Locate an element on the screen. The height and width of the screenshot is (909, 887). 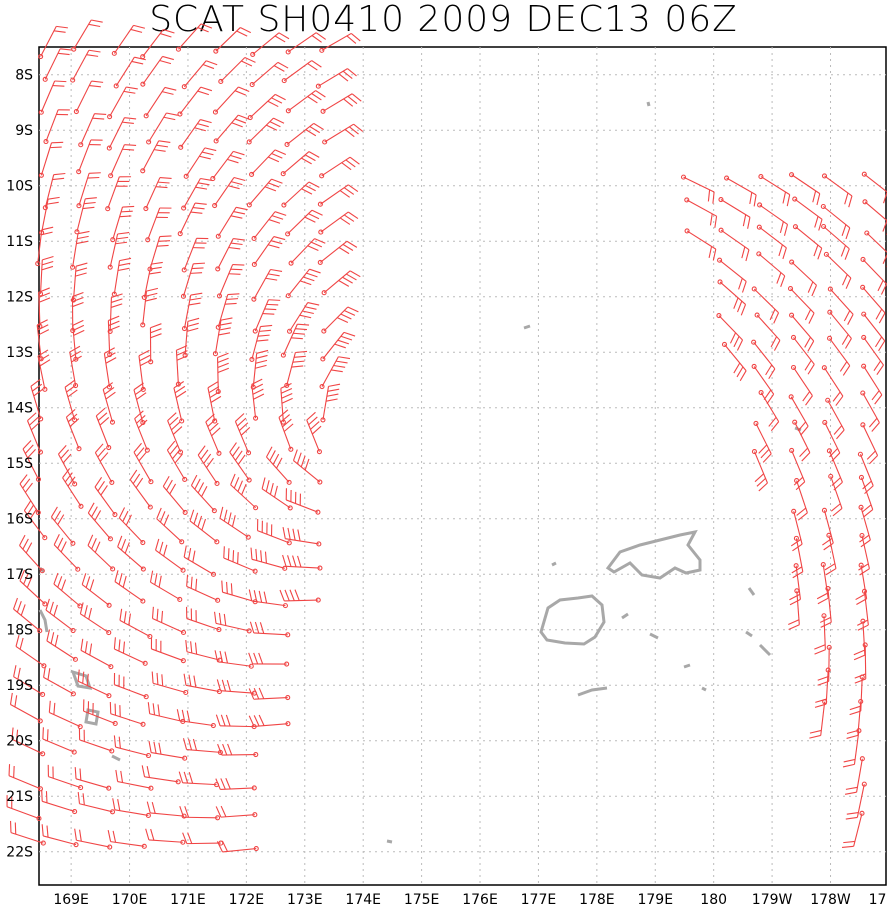
lat-label: 13S is located at coordinates (19, 353).